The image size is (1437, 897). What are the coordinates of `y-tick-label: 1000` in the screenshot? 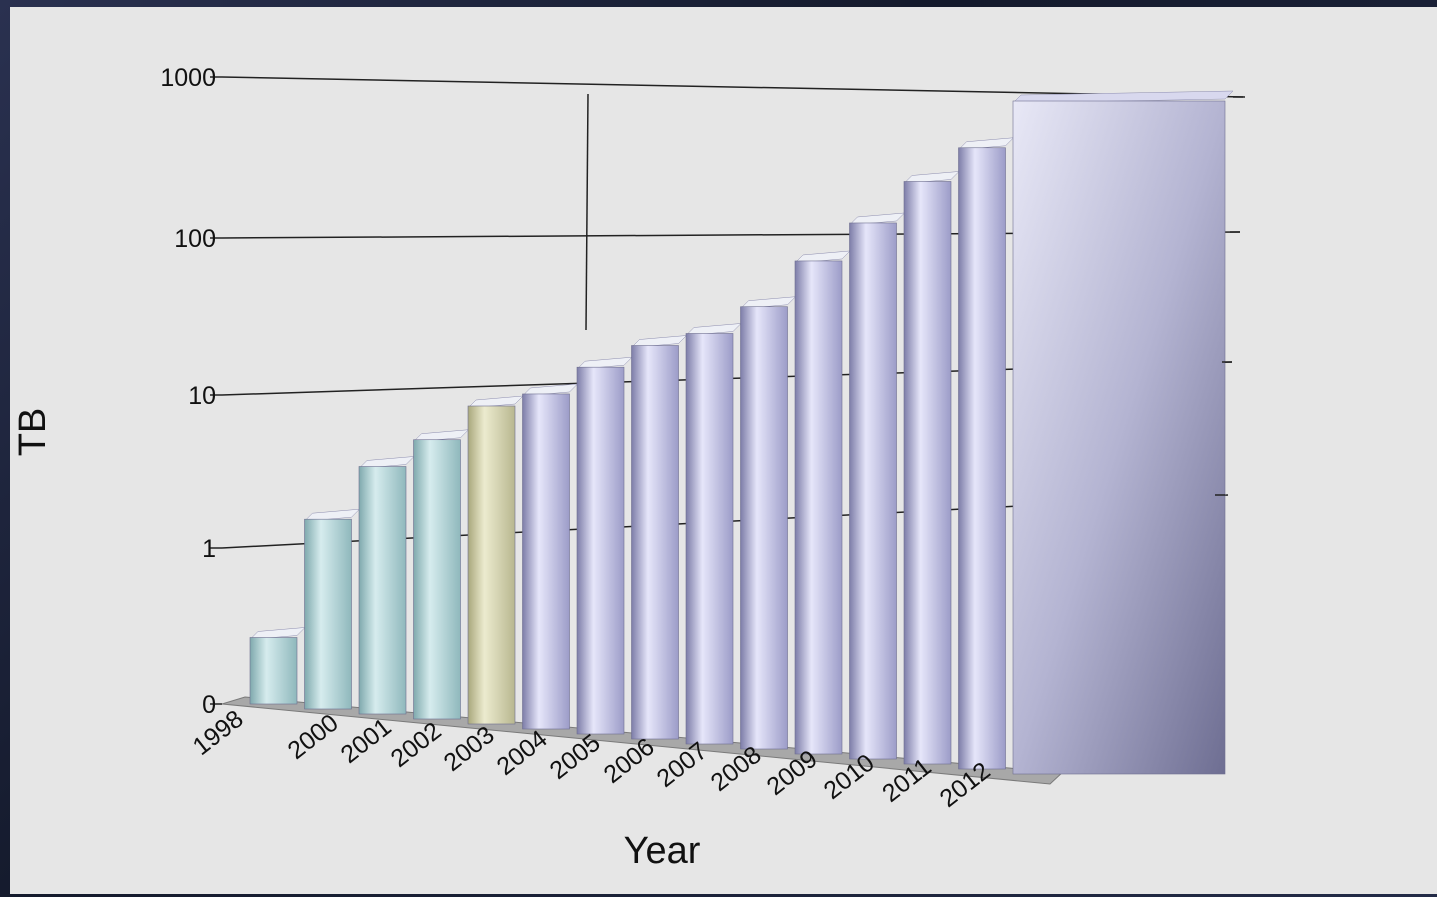 It's located at (188, 78).